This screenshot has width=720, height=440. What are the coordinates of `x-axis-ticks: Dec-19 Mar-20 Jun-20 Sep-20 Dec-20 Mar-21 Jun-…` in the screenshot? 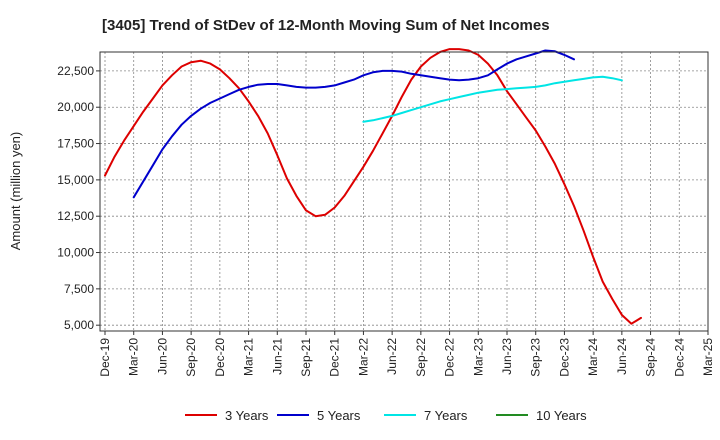 It's located at (406, 354).